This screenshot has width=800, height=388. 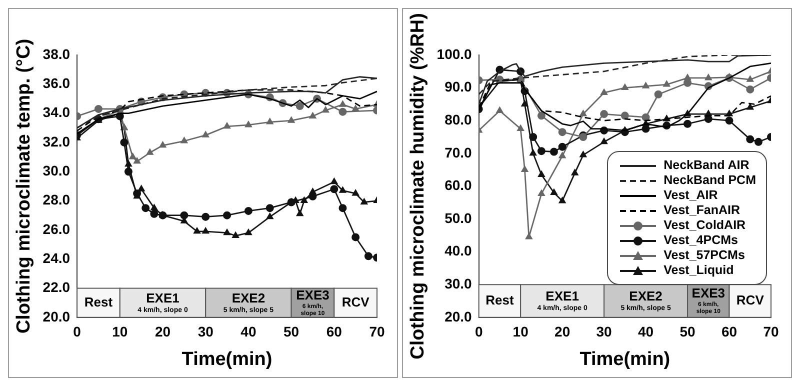 I want to click on y-axis-title: Clothing microclimate temp. (°C), so click(x=24, y=186).